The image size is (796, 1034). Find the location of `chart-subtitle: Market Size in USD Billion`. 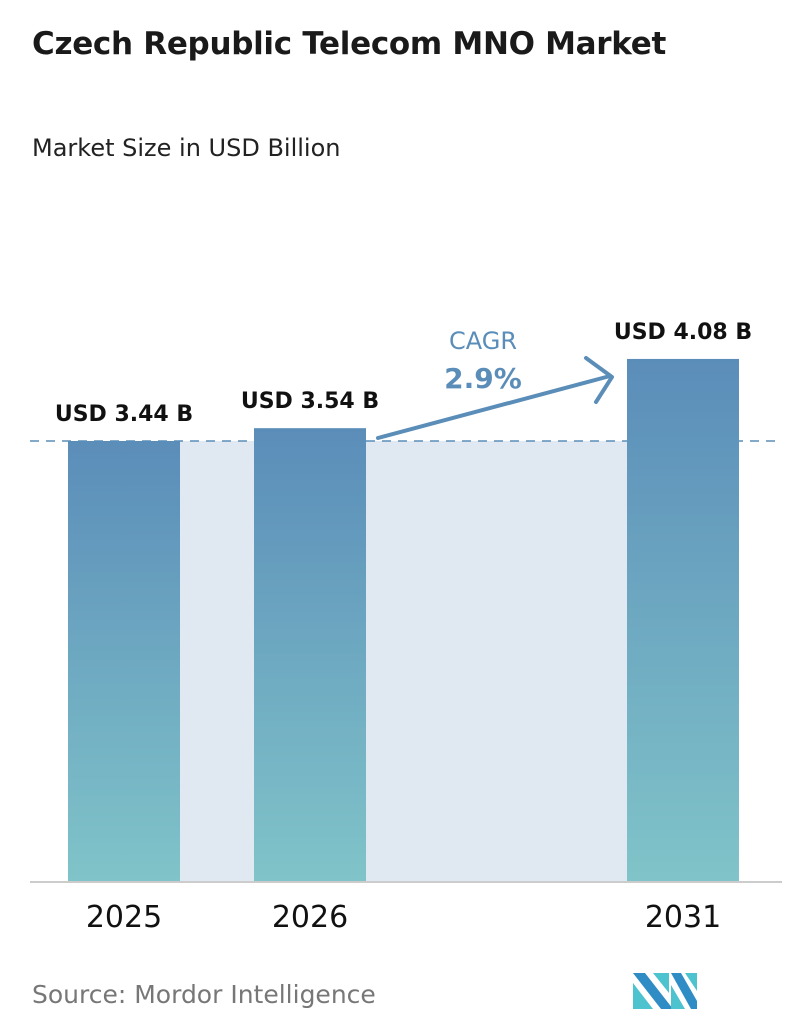

chart-subtitle: Market Size in USD Billion is located at coordinates (186, 148).